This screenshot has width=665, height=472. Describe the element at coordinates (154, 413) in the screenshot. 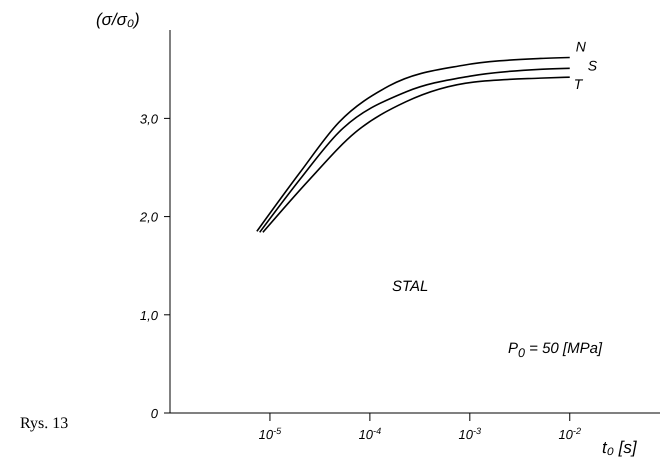

I see `y-tick-label: 0` at that location.